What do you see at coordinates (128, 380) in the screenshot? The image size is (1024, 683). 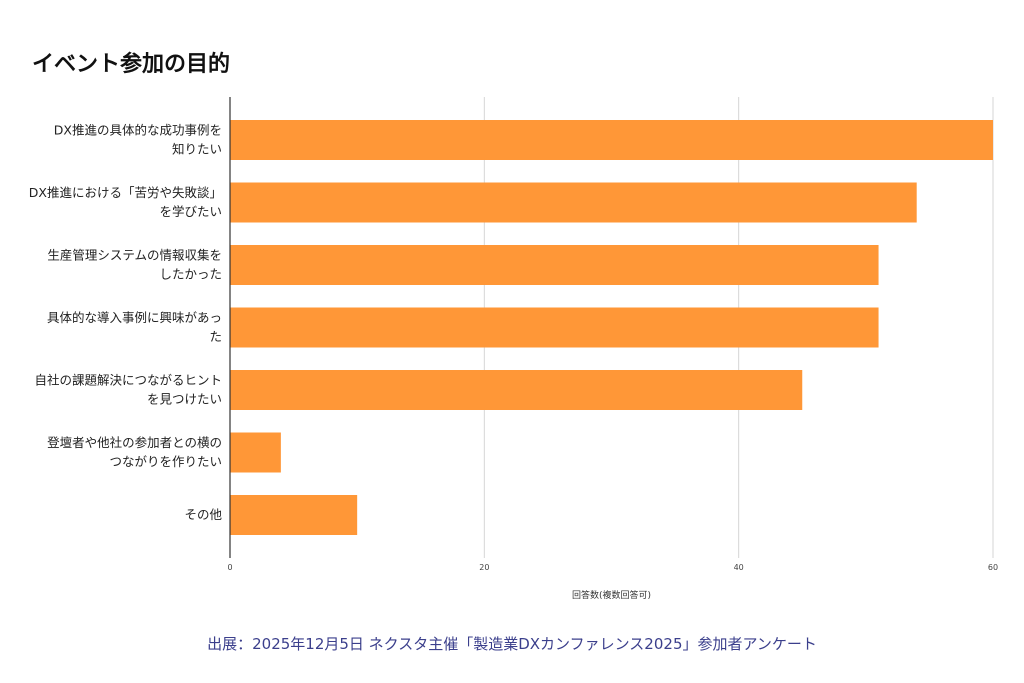 I see `category-label: 自社の課題解決につながるヒント` at bounding box center [128, 380].